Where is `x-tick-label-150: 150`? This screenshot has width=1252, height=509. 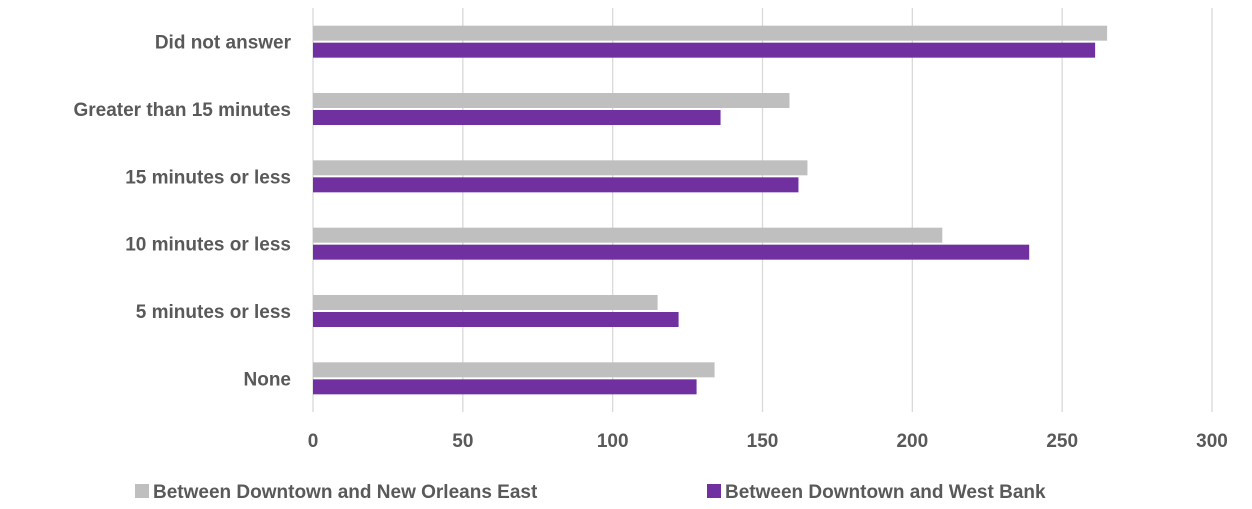 x-tick-label-150: 150 is located at coordinates (763, 441).